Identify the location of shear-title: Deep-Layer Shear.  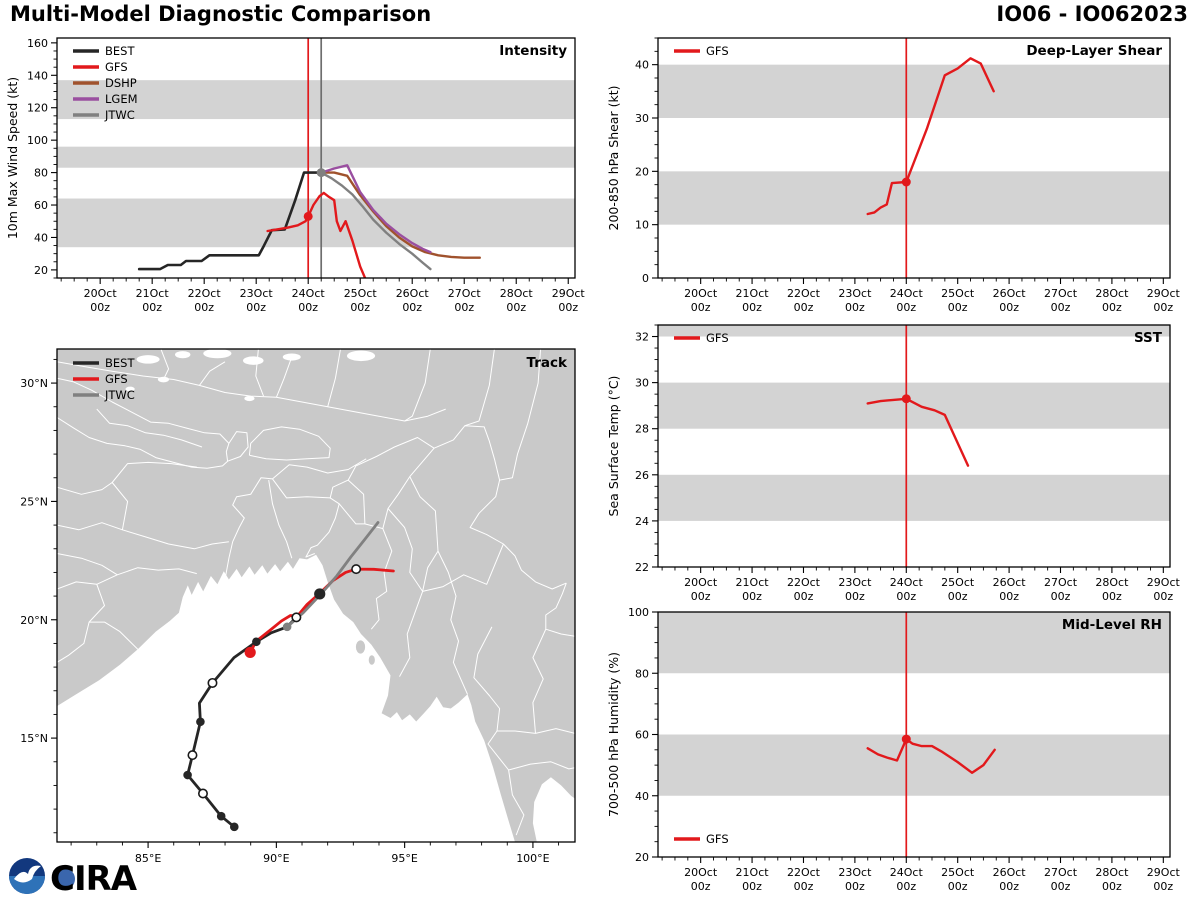
(1094, 51).